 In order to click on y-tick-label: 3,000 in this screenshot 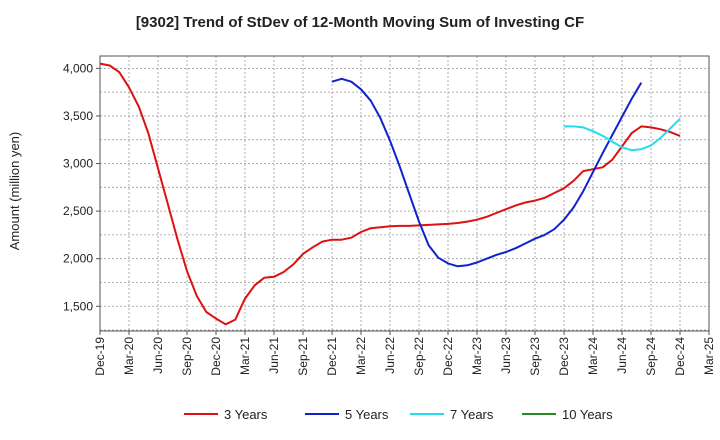, I will do `click(78, 164)`.